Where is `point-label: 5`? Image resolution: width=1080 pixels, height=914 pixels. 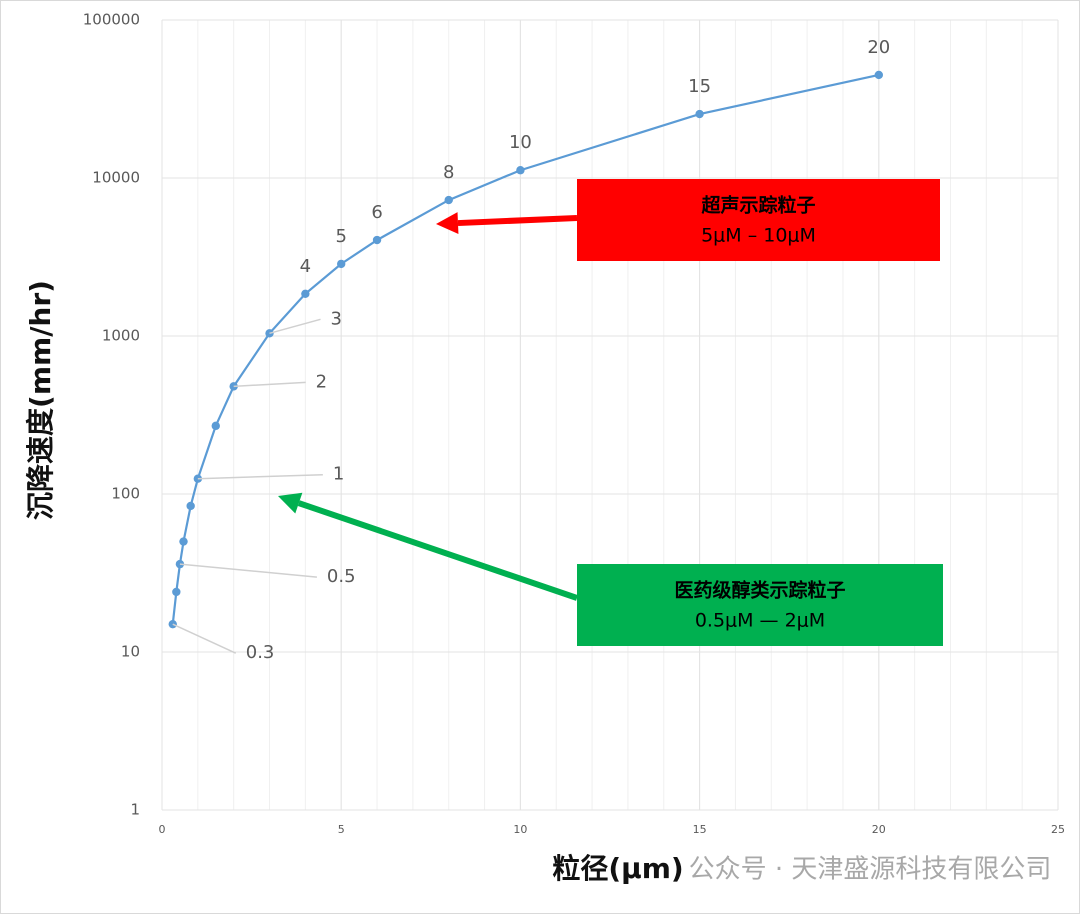 point-label: 5 is located at coordinates (340, 236).